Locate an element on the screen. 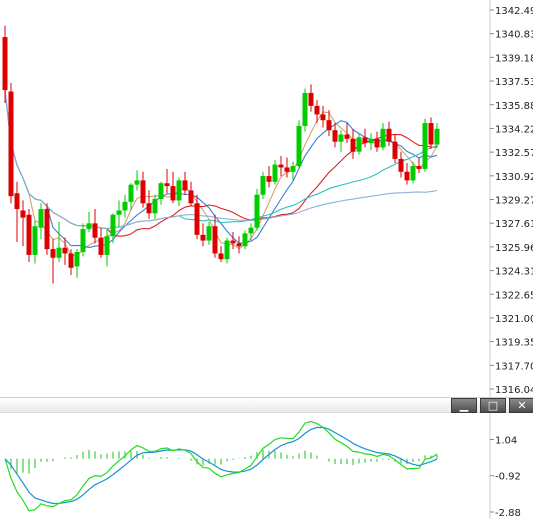 The image size is (533, 519). price-tick-label: 1332.57 is located at coordinates (514, 153).